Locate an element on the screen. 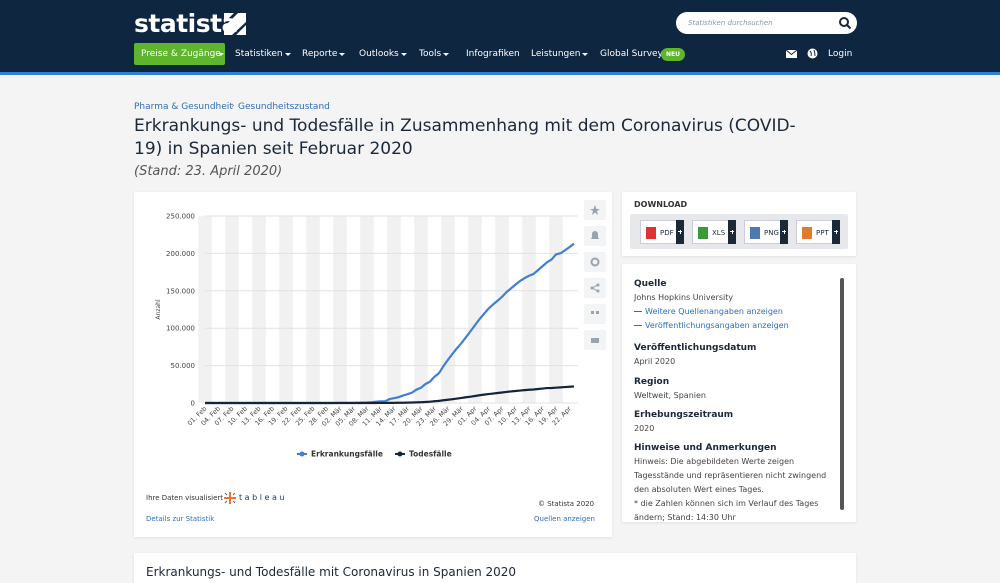  mail-icon is located at coordinates (791, 53).